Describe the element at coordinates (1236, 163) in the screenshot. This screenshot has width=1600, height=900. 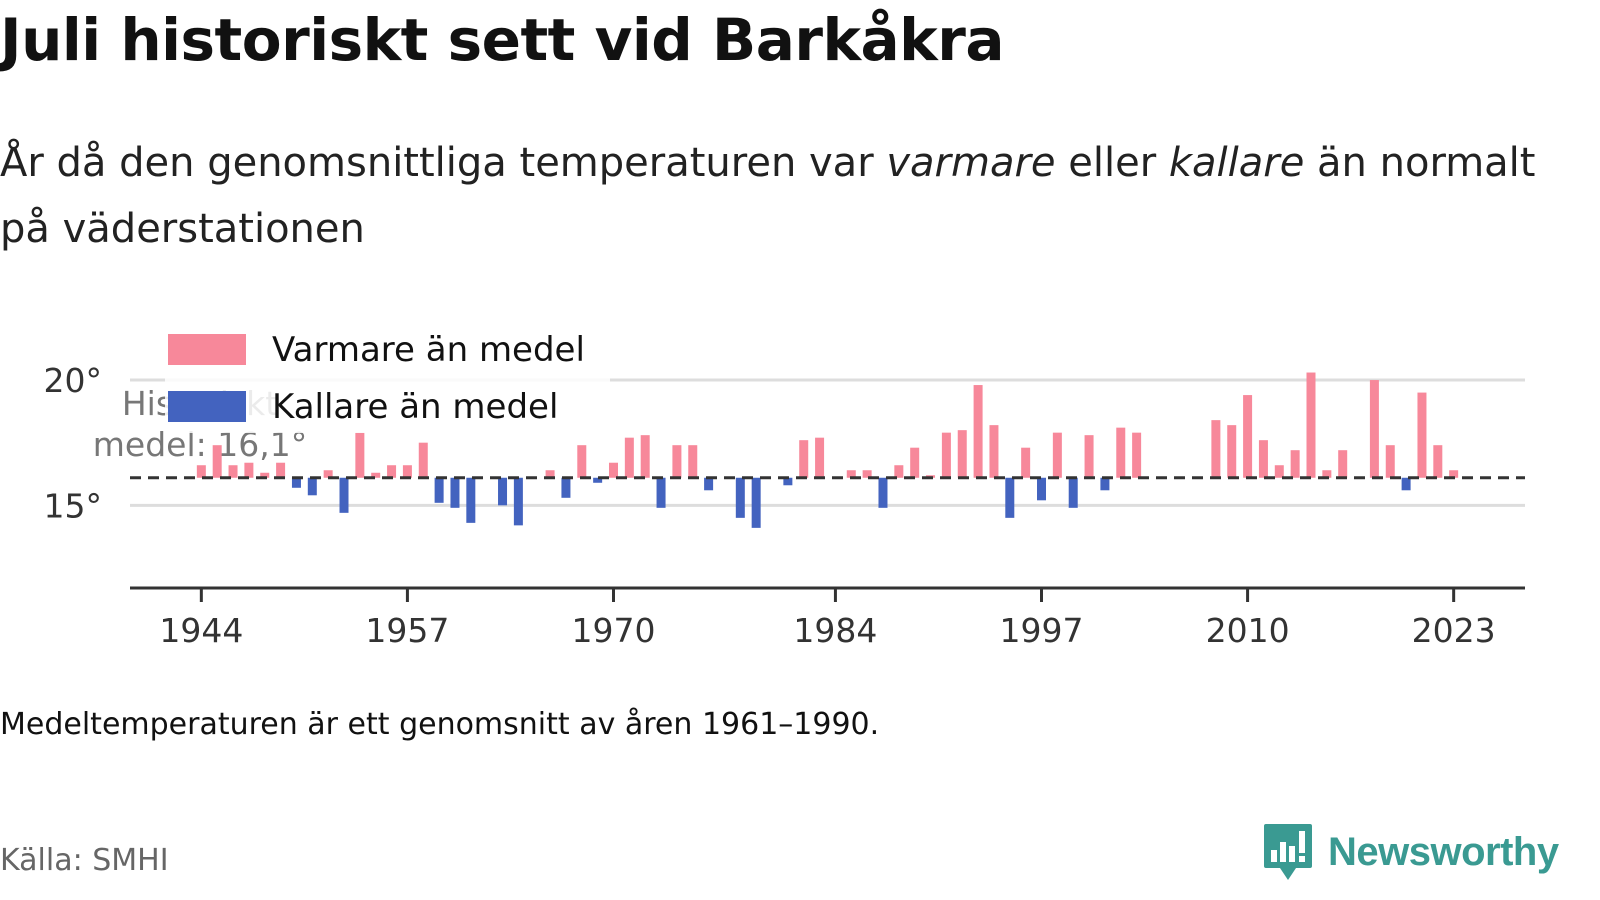
I see `subtitle-cold-word: kallare` at that location.